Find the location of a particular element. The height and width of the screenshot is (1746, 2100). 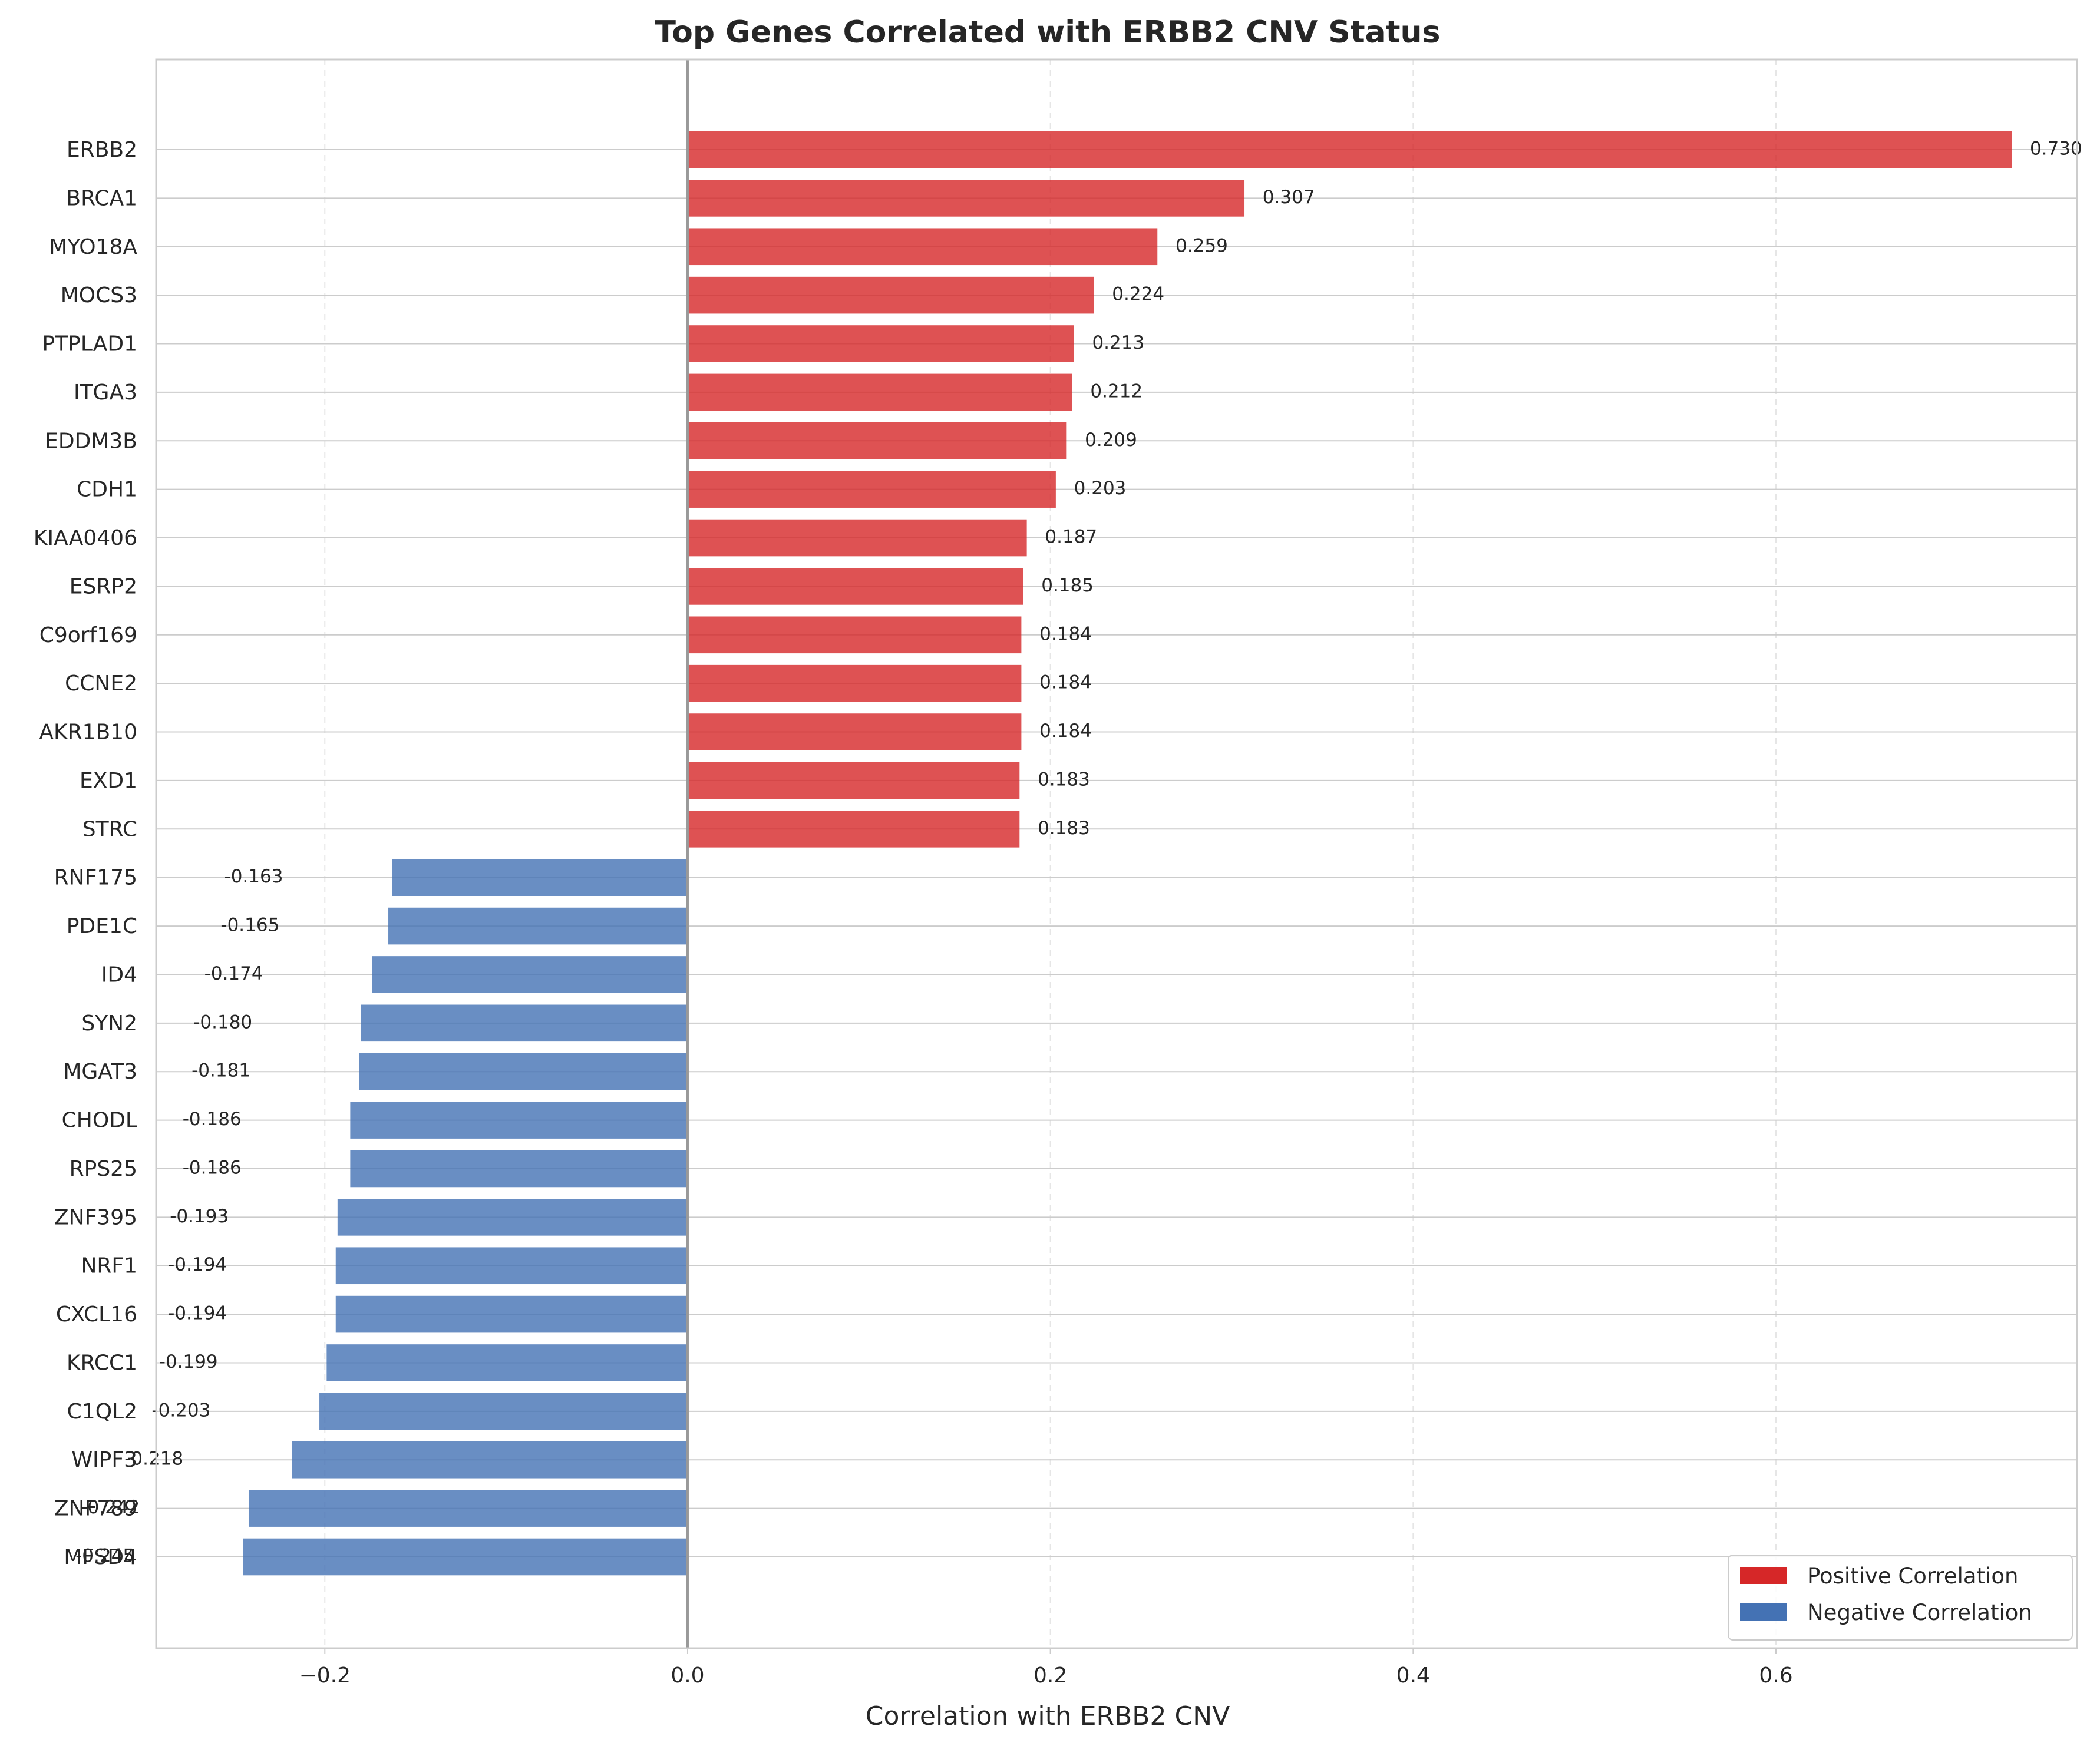

value-label: 0.187 is located at coordinates (1071, 537).